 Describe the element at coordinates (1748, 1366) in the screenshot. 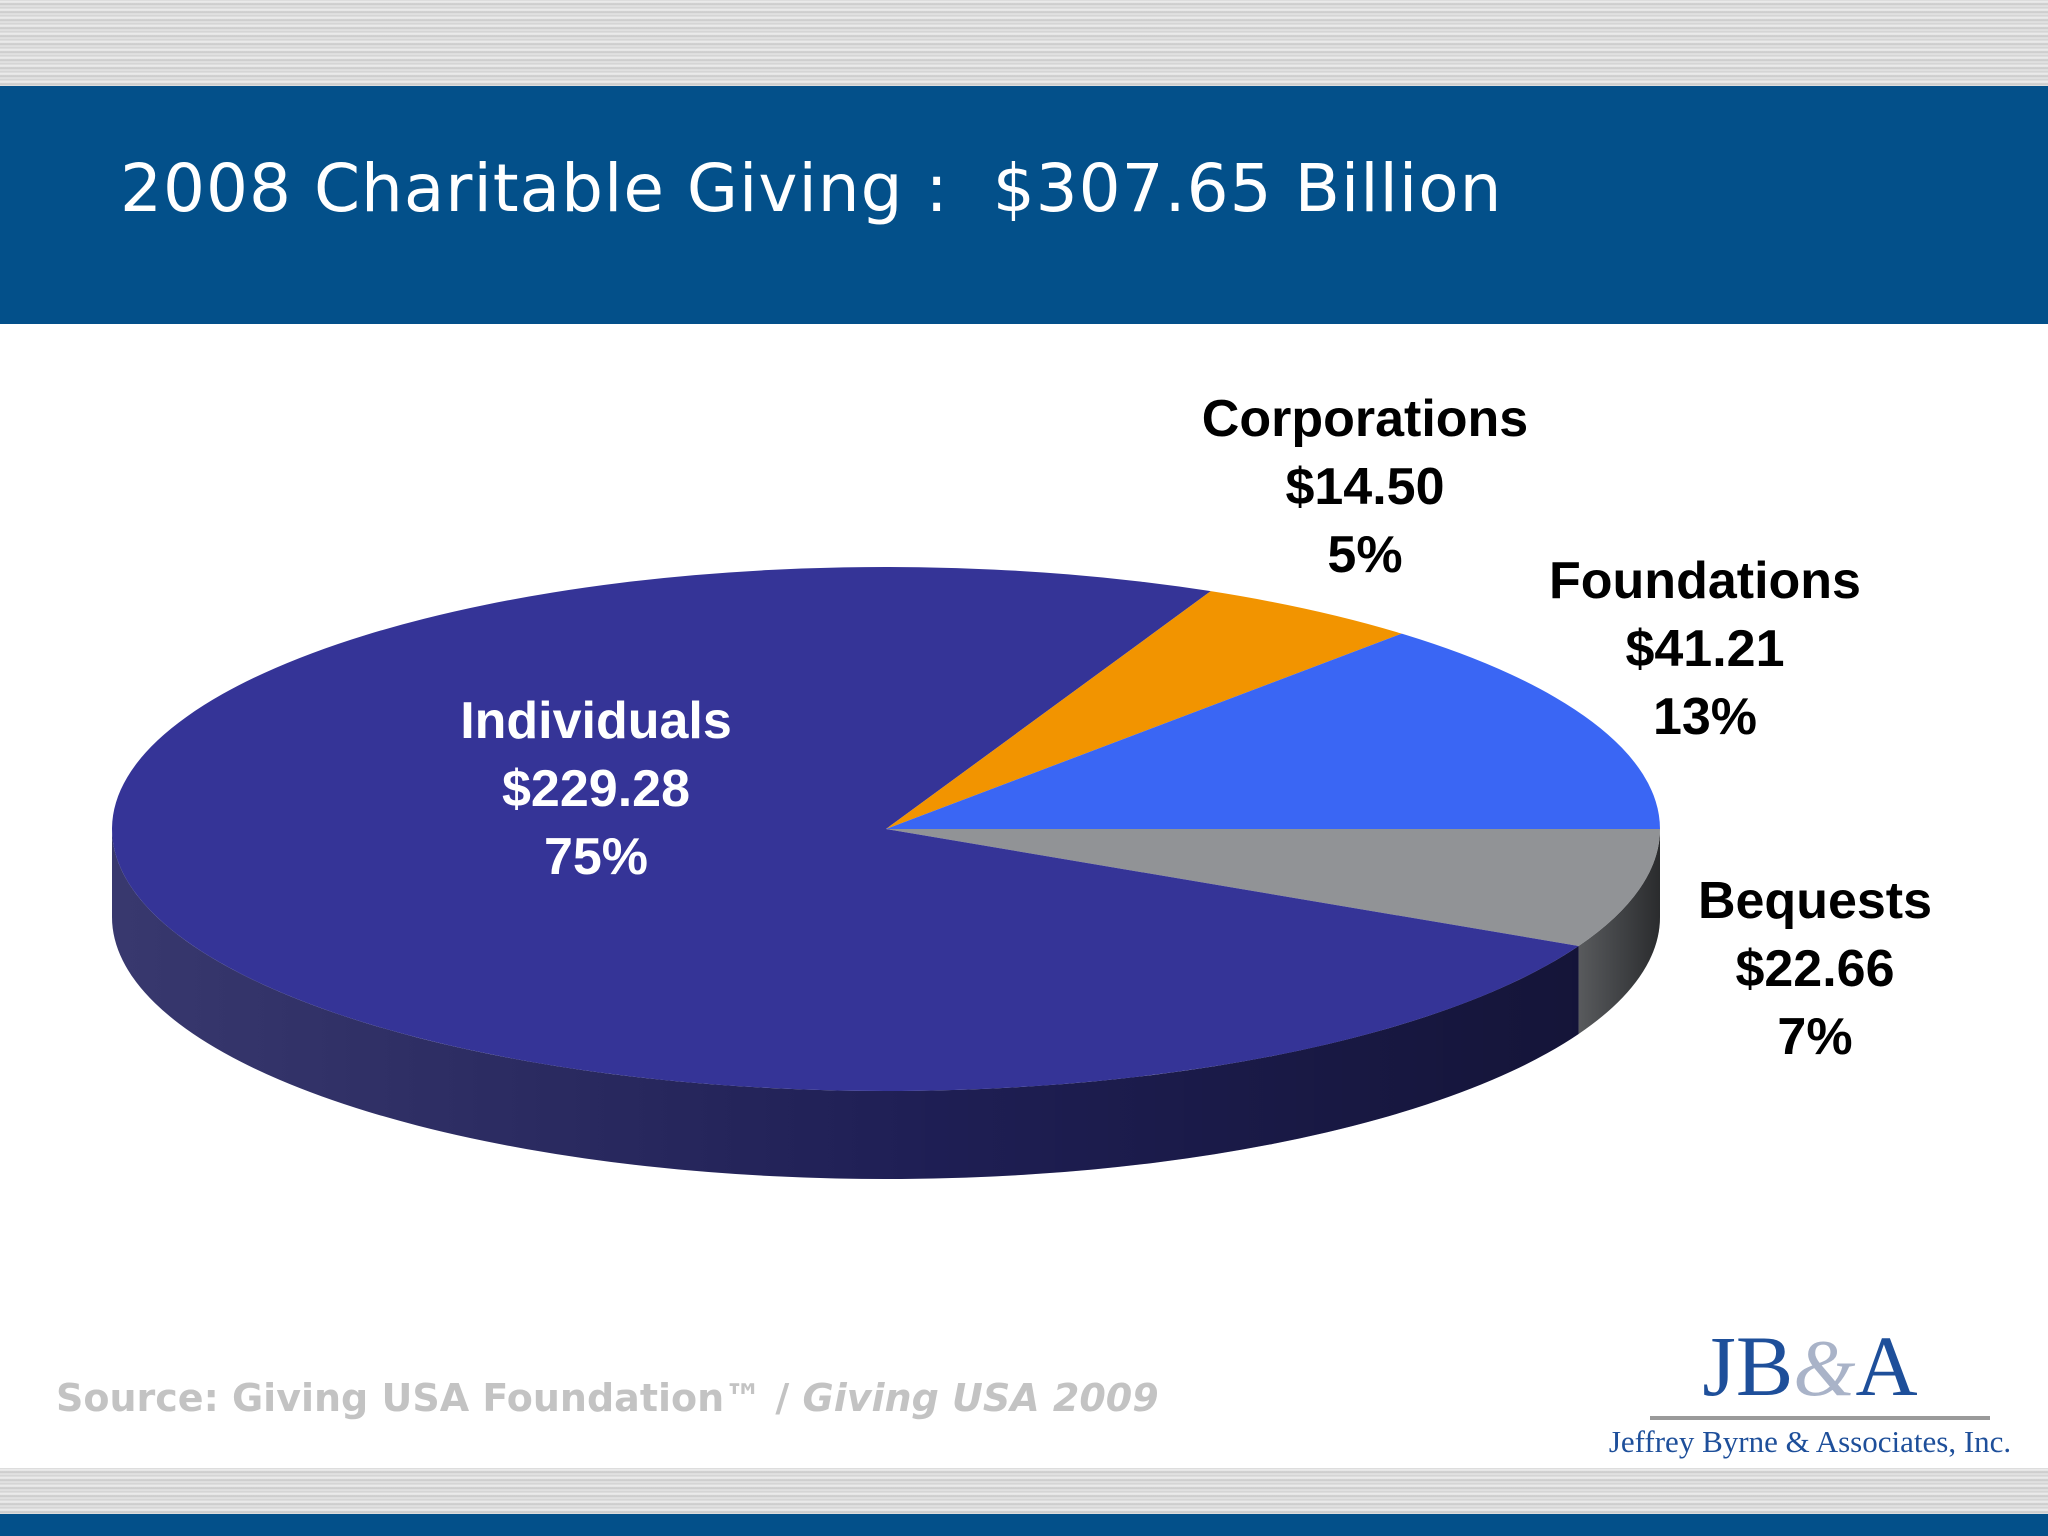

I see `logo-mark-left: JB` at that location.